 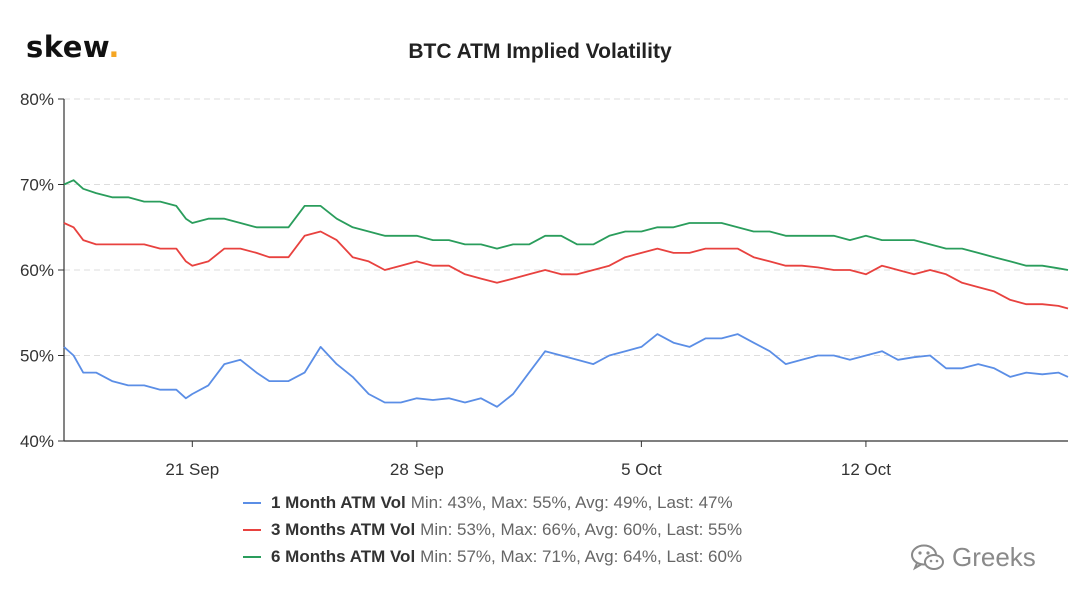 I want to click on y-tick-label: 70%, so click(x=37, y=185).